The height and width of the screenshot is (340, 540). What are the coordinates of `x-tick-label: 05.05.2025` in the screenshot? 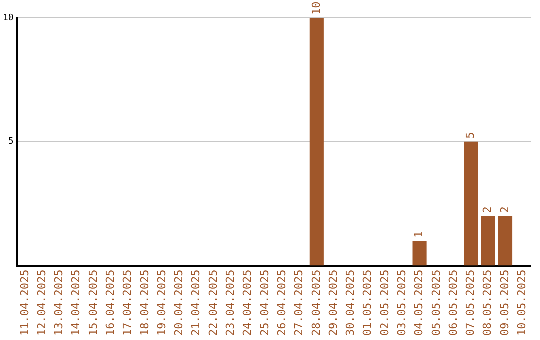 It's located at (436, 303).